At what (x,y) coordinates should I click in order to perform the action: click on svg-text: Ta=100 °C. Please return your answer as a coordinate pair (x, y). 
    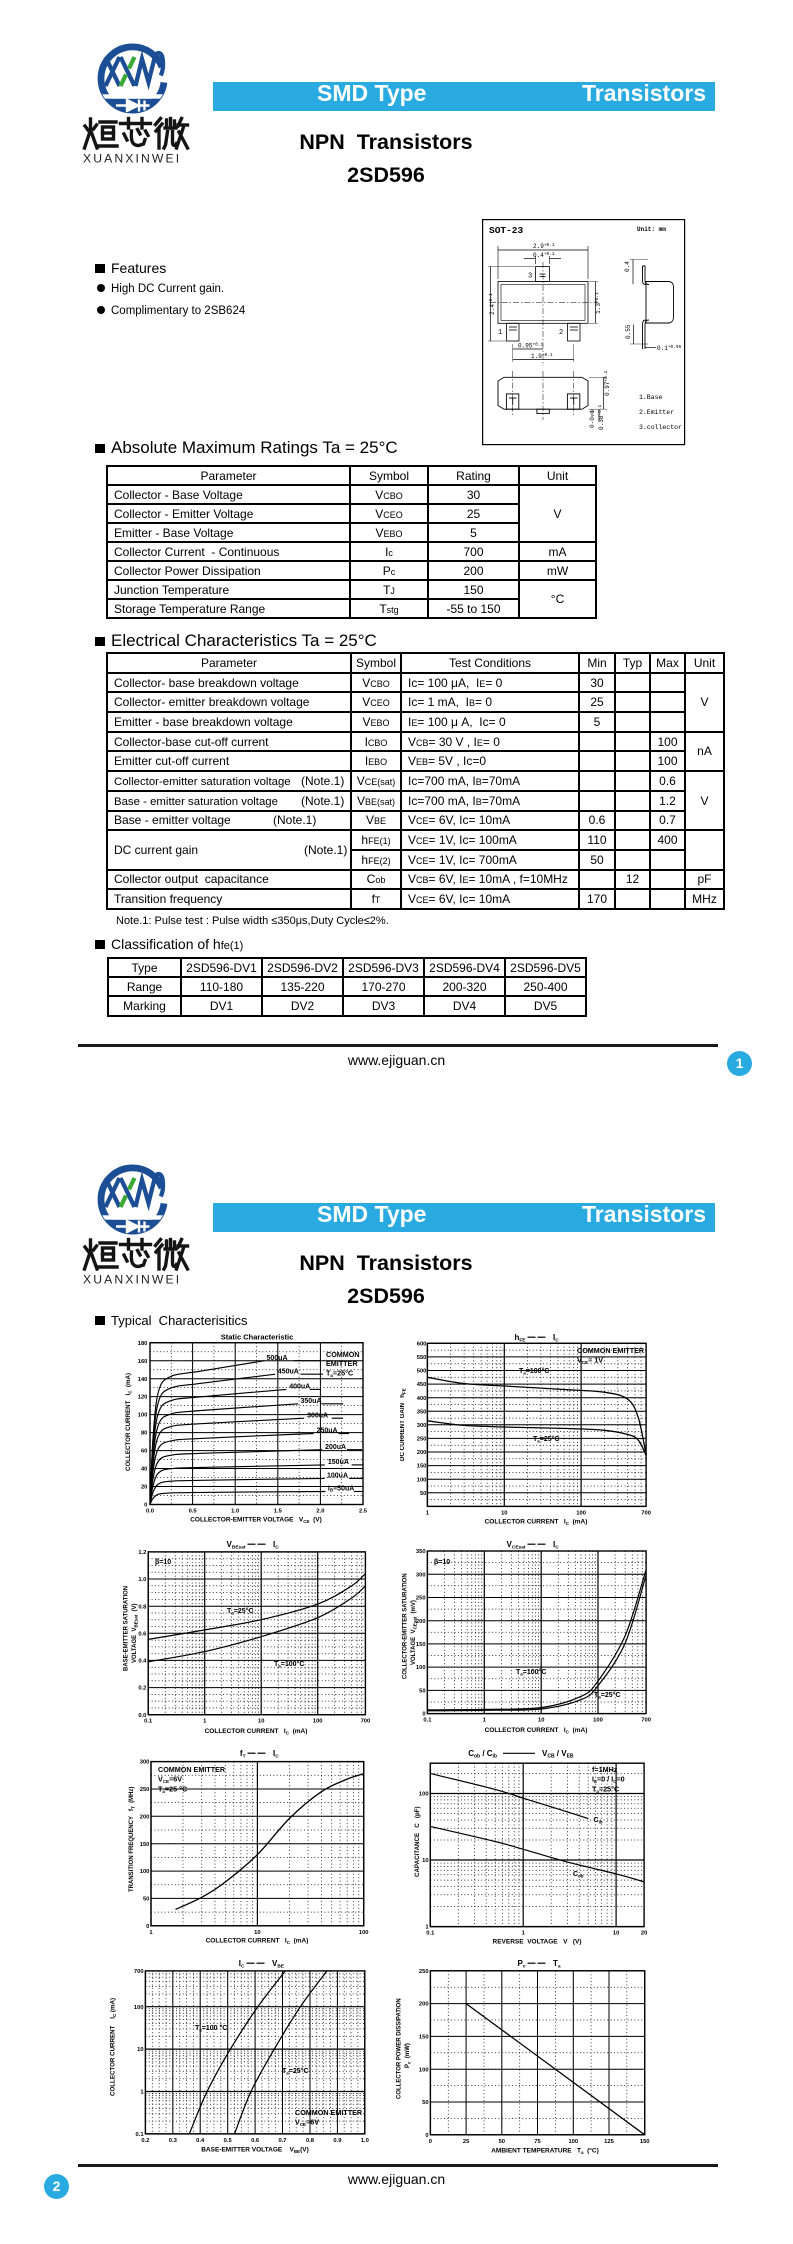
    Looking at the image, I should click on (211, 2028).